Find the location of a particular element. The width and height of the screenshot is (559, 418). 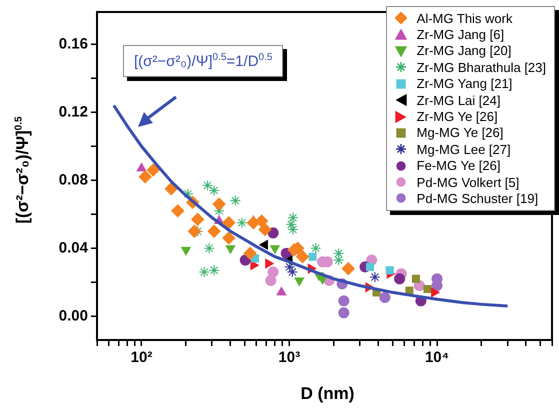

legend-label: Zr-MG Yang [21] is located at coordinates (464, 84).